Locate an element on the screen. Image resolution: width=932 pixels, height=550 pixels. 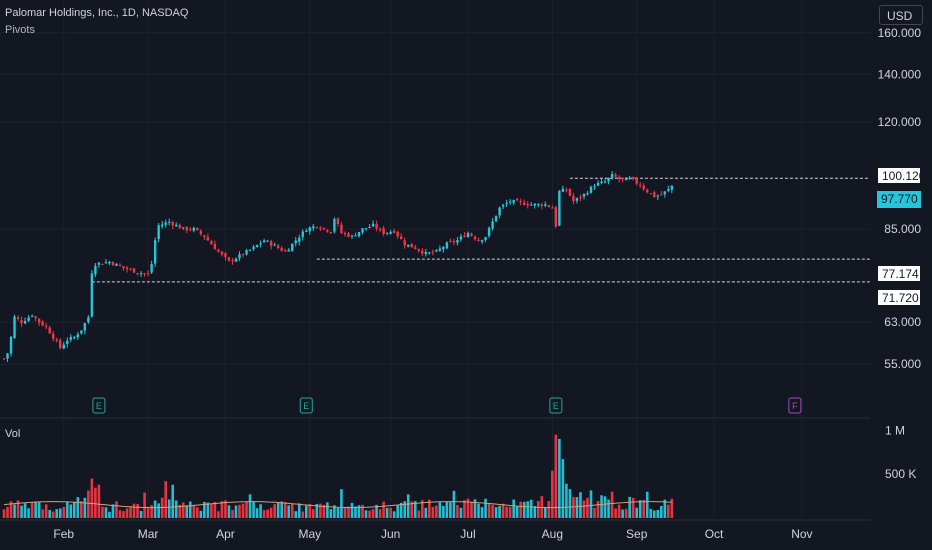
earnings-marker-label: E is located at coordinates (99, 406).